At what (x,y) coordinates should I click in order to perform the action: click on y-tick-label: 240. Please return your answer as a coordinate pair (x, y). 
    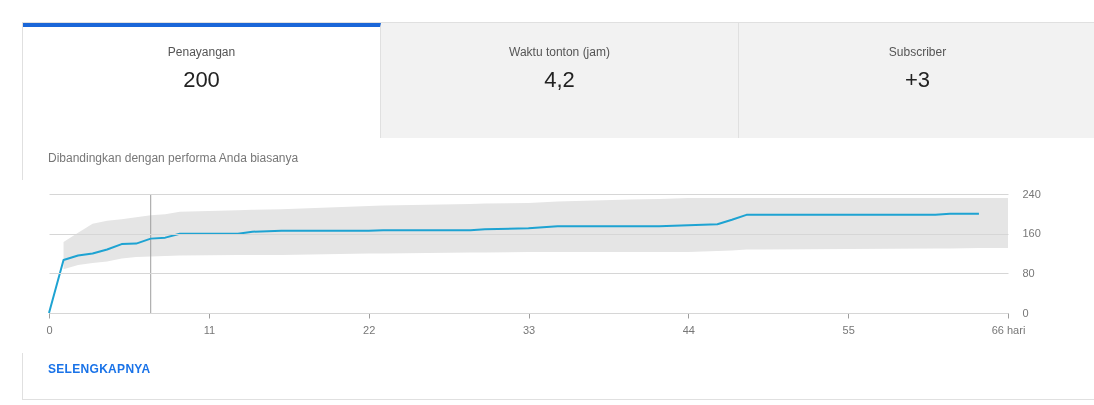
    Looking at the image, I should click on (1031, 193).